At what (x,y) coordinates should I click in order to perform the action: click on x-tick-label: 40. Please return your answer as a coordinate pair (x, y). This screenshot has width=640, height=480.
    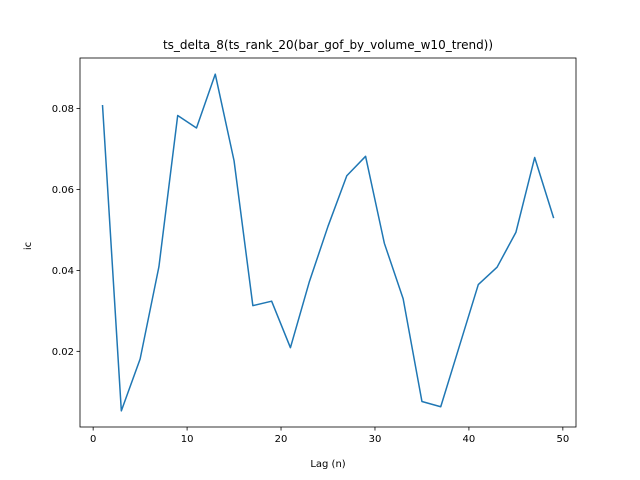
    Looking at the image, I should click on (469, 439).